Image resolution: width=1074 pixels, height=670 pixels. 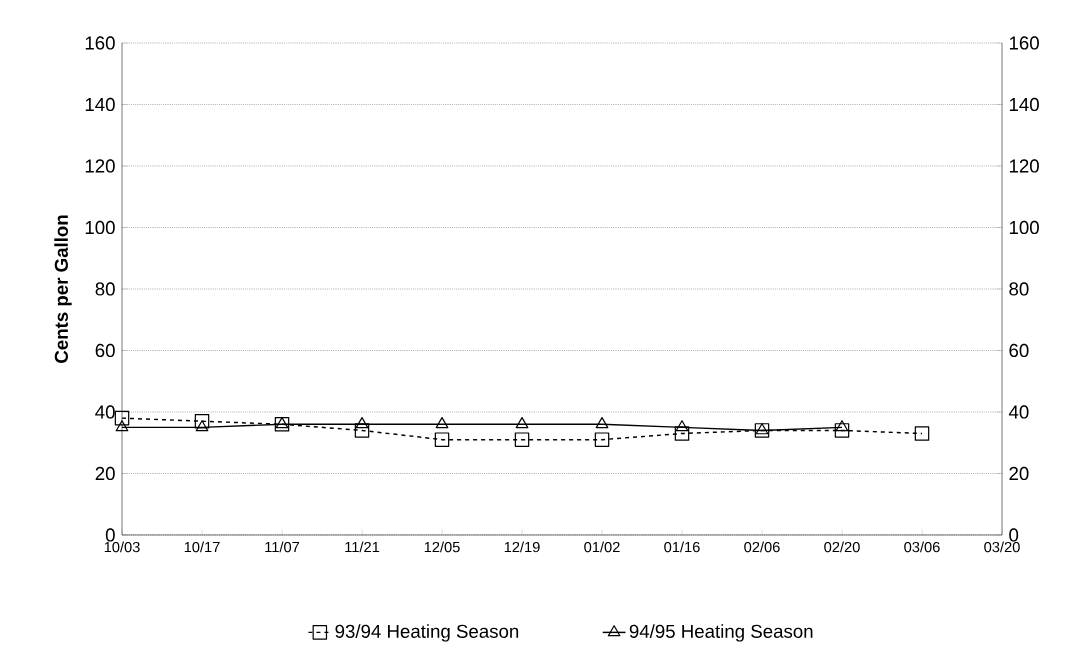 I want to click on x-tick-label: 10/17, so click(x=202, y=547).